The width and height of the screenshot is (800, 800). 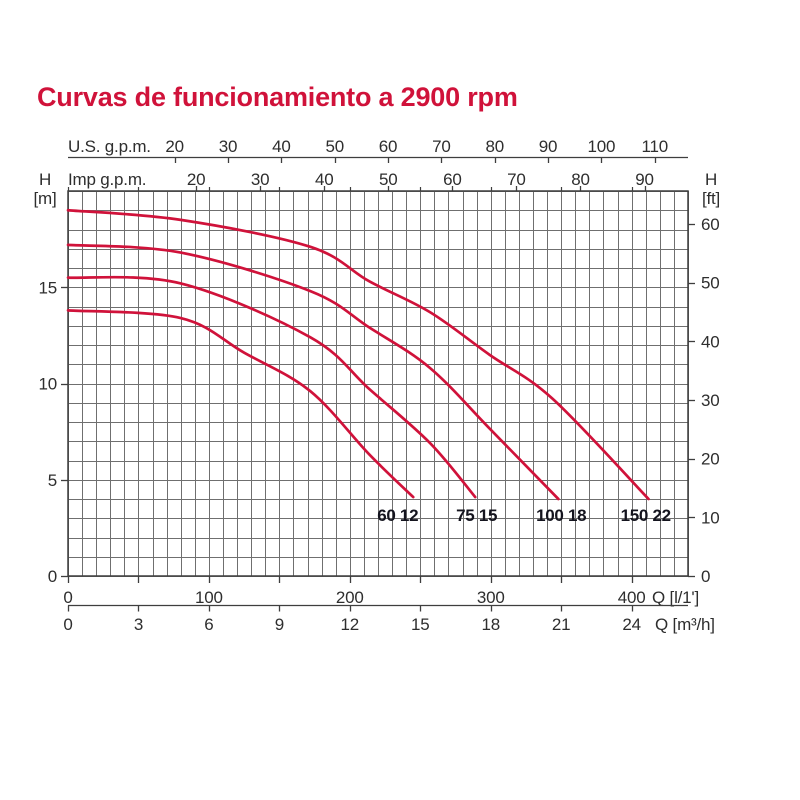 I want to click on head-m-tick-15: 15, so click(x=47, y=287).